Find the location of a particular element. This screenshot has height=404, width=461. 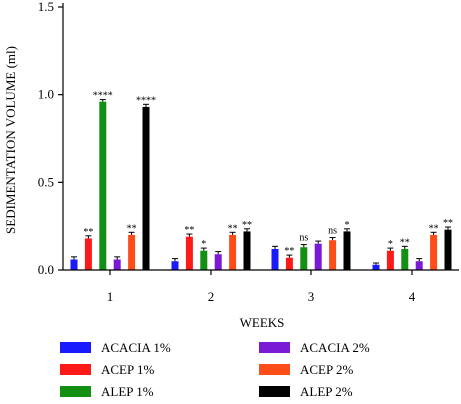

legend-label: ACEP 1% is located at coordinates (127, 369).